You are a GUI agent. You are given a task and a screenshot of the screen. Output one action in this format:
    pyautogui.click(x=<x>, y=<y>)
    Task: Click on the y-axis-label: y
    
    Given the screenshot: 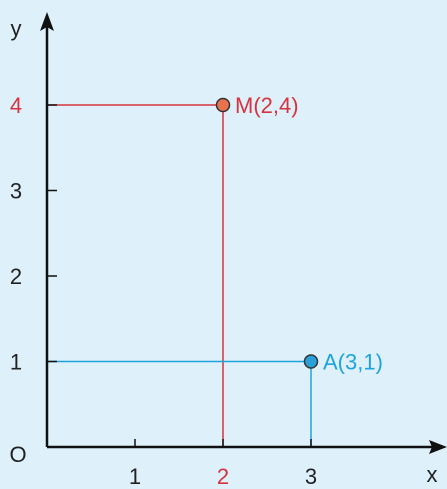 What is the action you would take?
    pyautogui.click(x=16, y=28)
    